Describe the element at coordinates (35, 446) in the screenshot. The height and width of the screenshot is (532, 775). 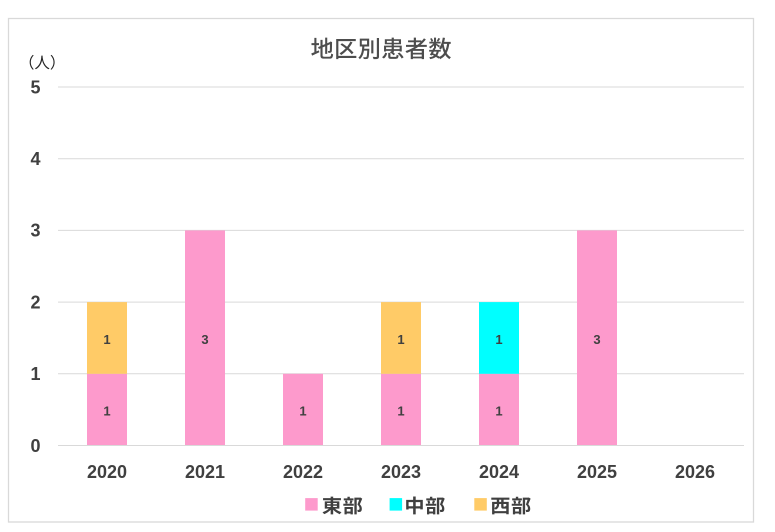
I see `svg-text: 0` at that location.